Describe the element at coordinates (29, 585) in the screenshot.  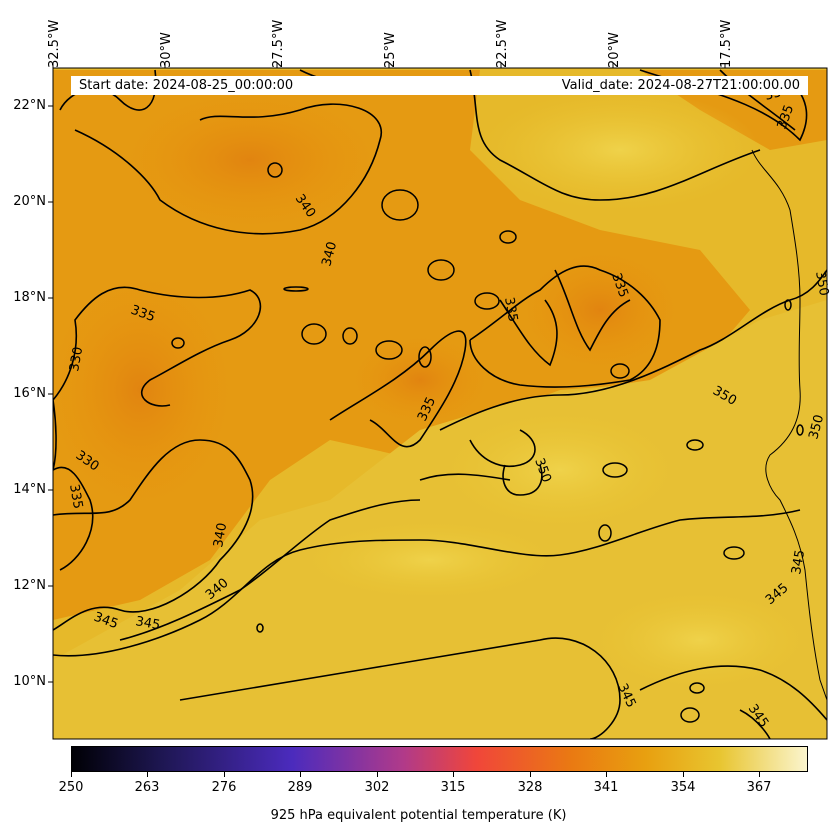
I see `lat-label: 12°N` at that location.